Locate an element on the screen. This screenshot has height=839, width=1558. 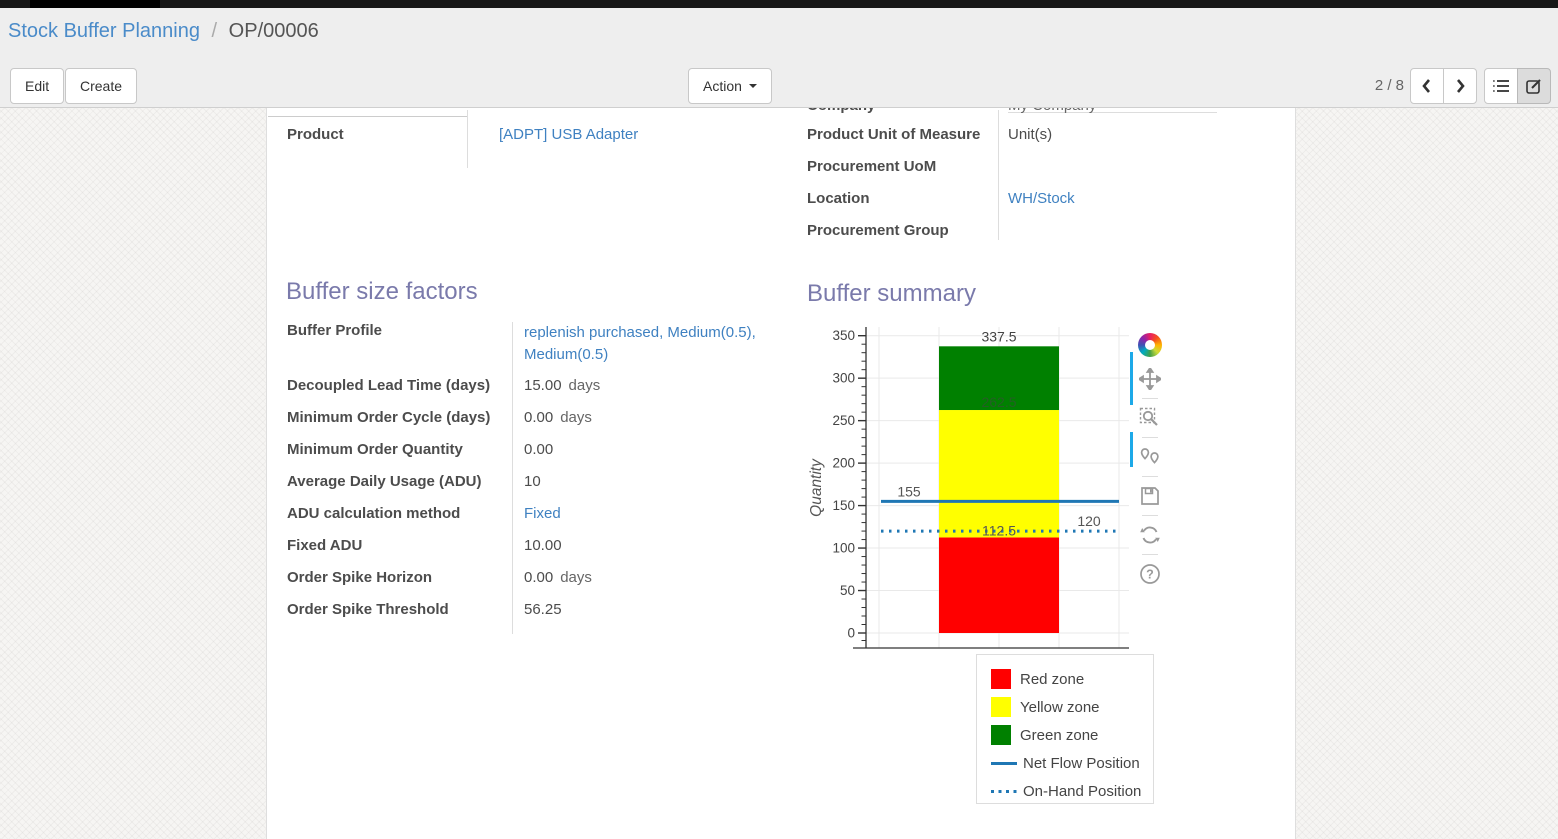
legend-item: Green zone is located at coordinates (1072, 735).